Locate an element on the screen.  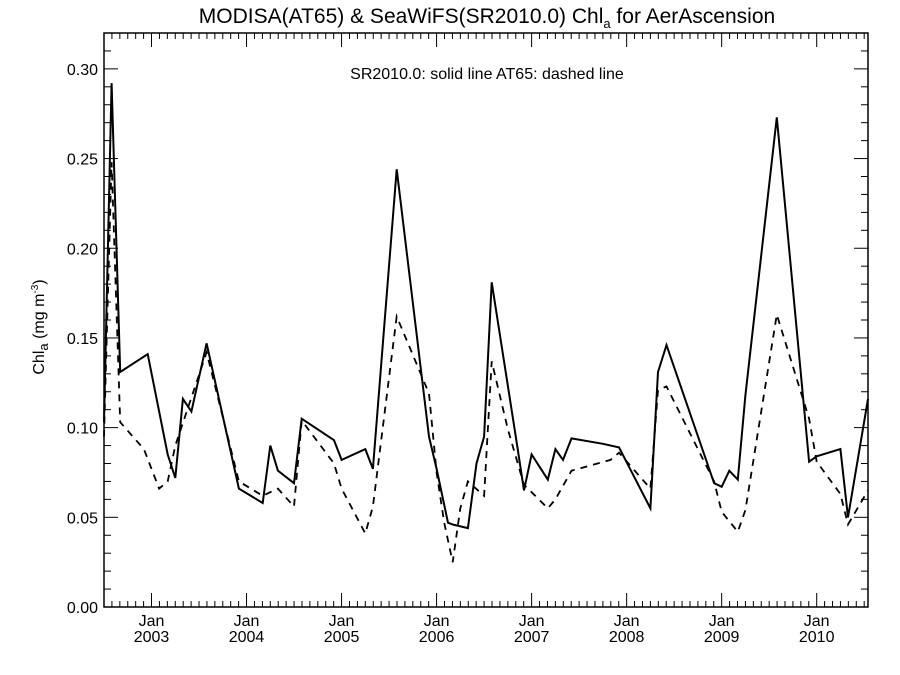
x-tick-year-label: 2004 is located at coordinates (247, 637).